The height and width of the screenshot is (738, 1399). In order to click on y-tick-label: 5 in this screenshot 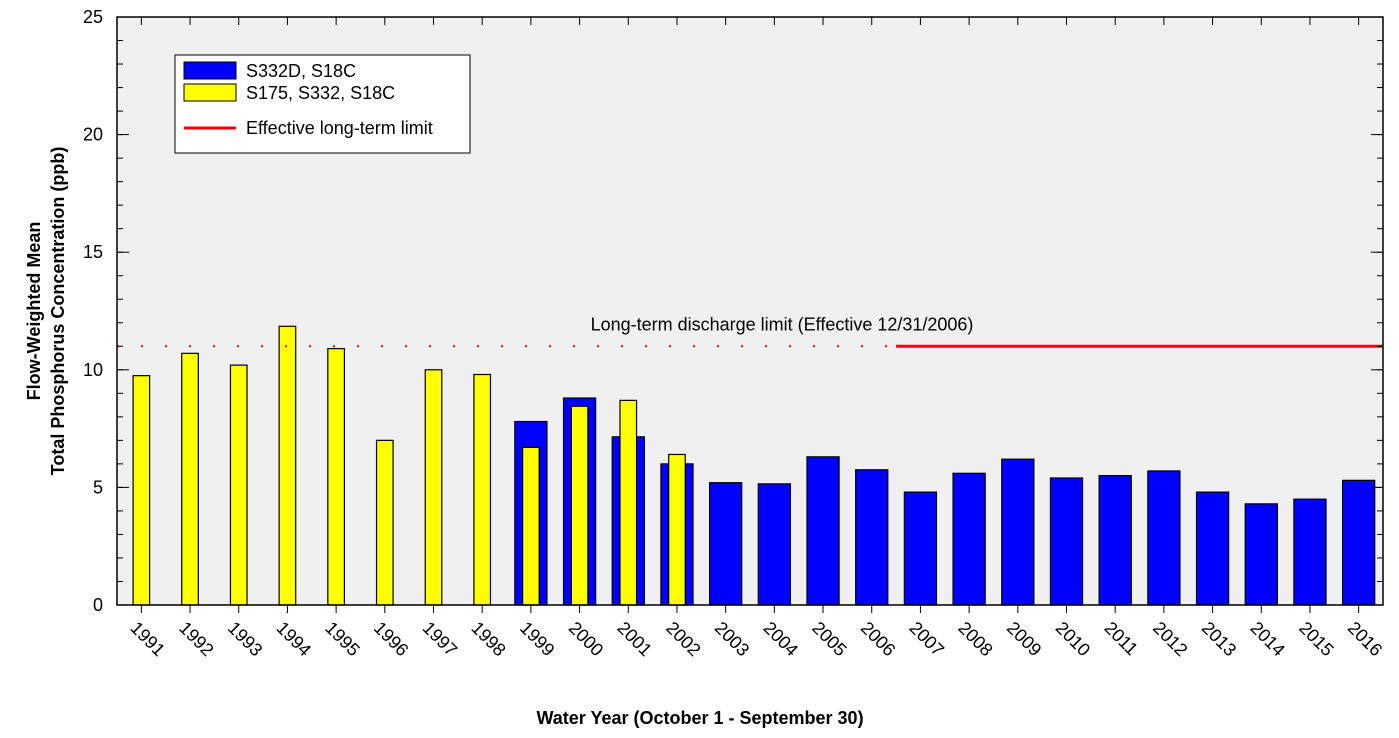, I will do `click(98, 487)`.